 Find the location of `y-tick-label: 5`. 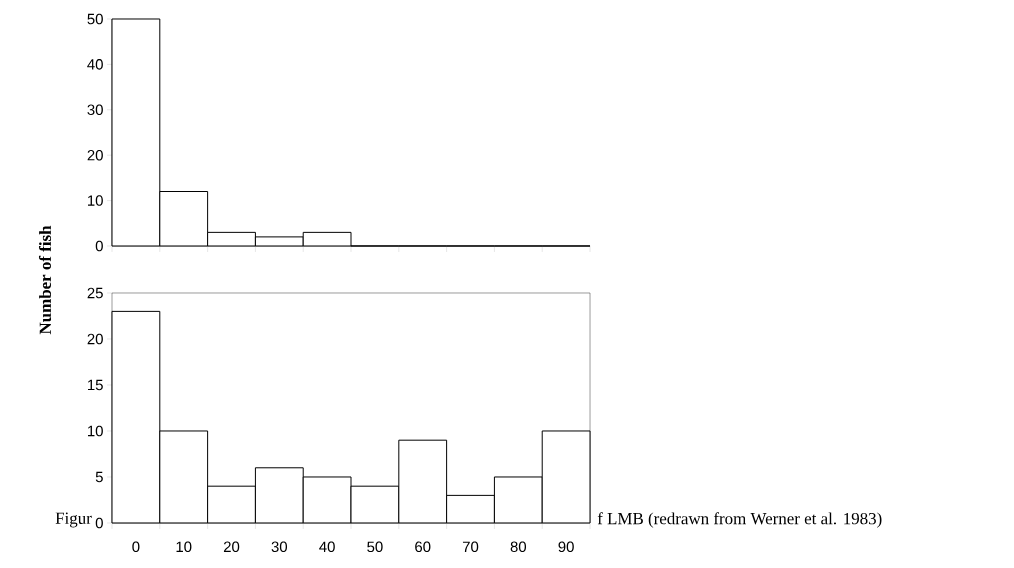

y-tick-label: 5 is located at coordinates (99, 477).